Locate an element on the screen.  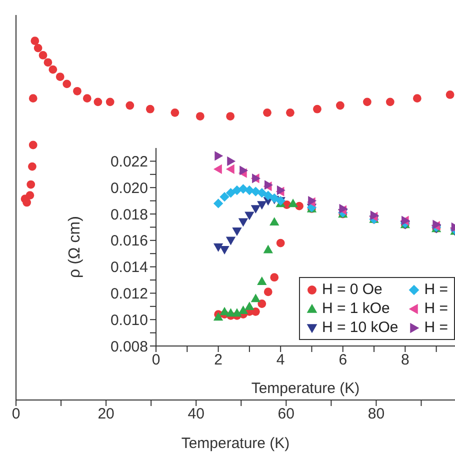
x-tick-label: 60 is located at coordinates (286, 414).